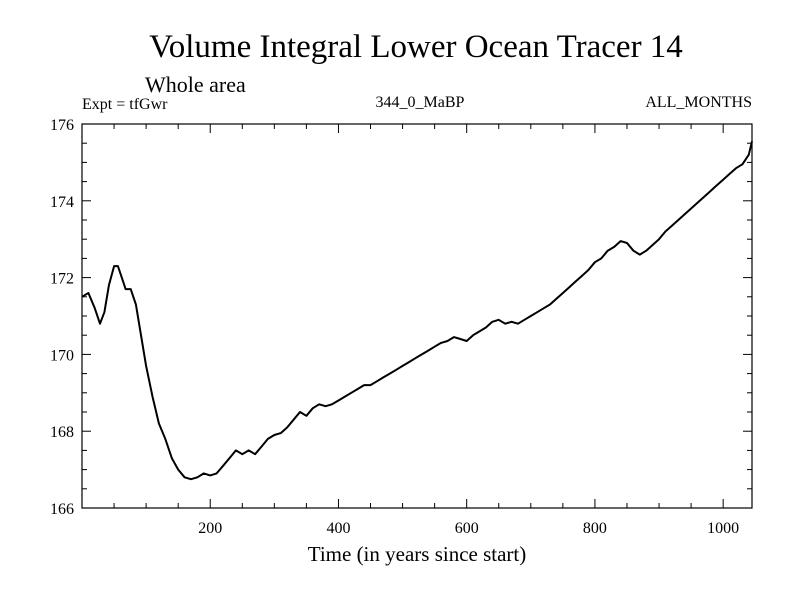  Describe the element at coordinates (338, 528) in the screenshot. I see `x-tick-label: 400` at that location.